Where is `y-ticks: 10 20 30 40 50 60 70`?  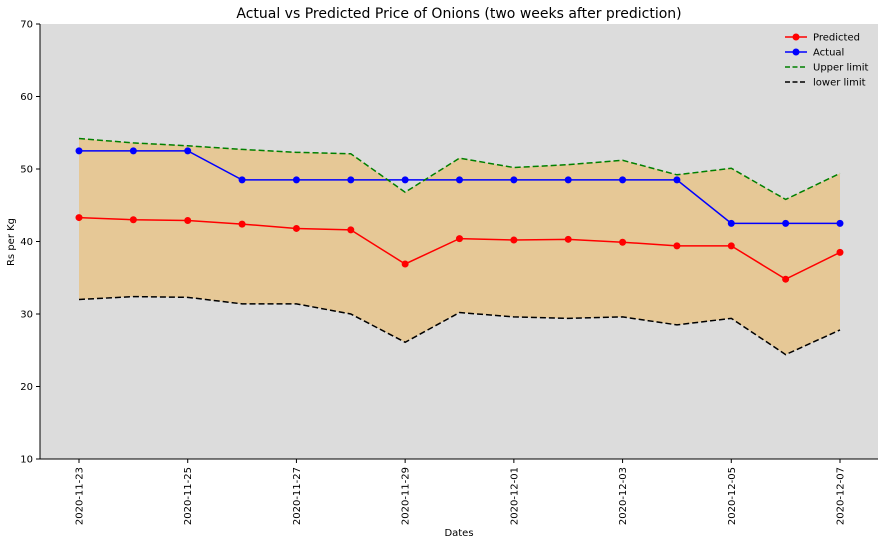
y-ticks: 10 20 30 40 50 60 70 is located at coordinates (30, 243).